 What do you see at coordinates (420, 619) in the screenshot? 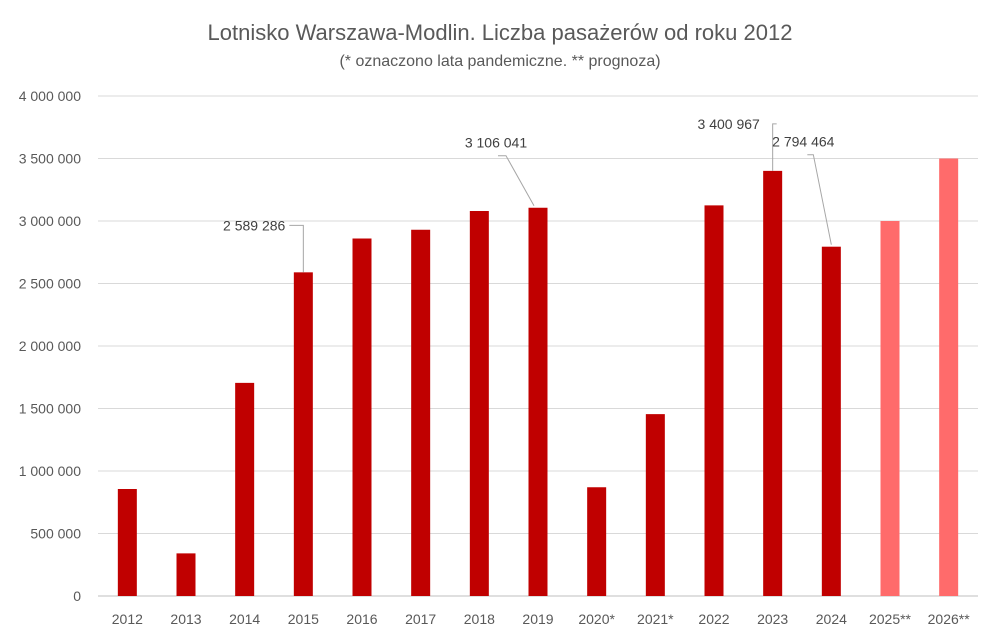
I see `x-tick-label: 2017` at bounding box center [420, 619].